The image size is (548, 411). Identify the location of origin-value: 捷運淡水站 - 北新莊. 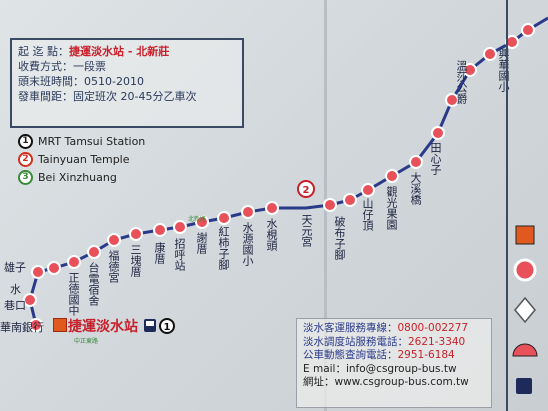
(119, 51).